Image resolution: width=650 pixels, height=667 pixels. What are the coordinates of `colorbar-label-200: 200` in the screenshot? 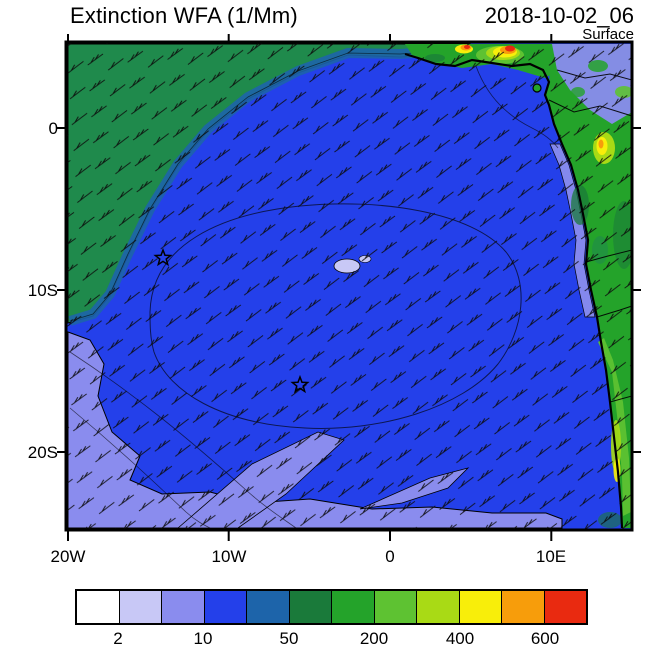 It's located at (374, 638).